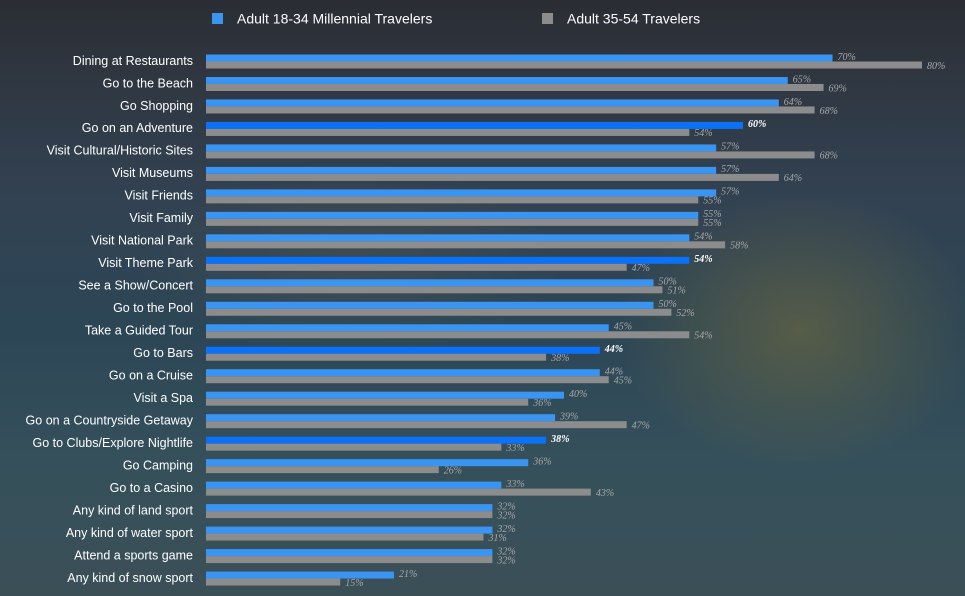 The image size is (965, 596). I want to click on category-label: Visit Family, so click(161, 218).